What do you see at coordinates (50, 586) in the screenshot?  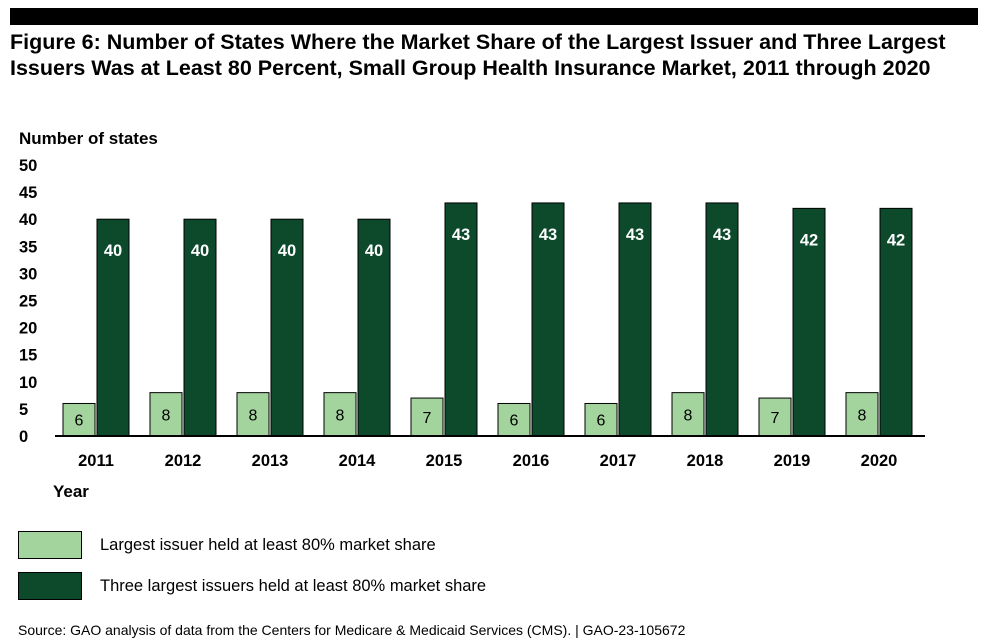 I see `legend-swatch-three-largest` at bounding box center [50, 586].